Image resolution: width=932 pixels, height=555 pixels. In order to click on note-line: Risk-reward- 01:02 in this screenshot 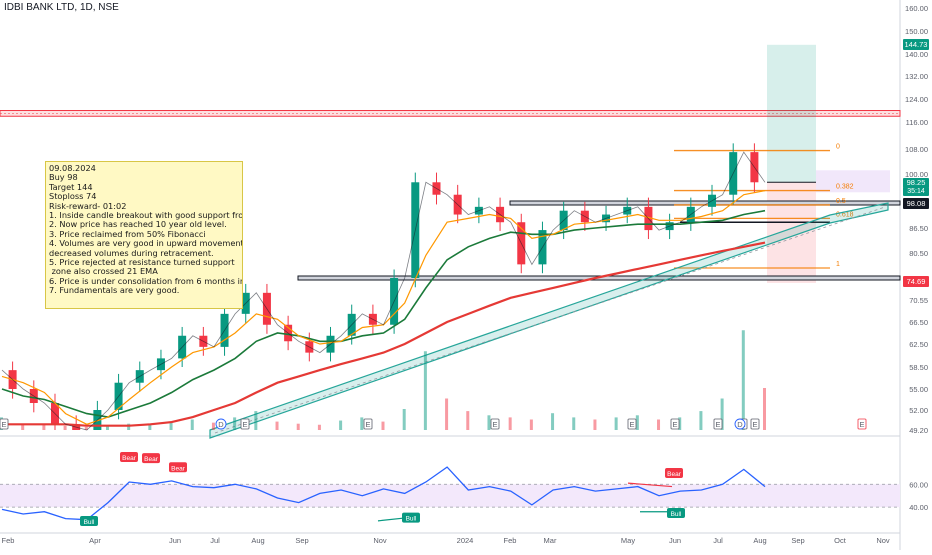, I will do `click(88, 205)`.